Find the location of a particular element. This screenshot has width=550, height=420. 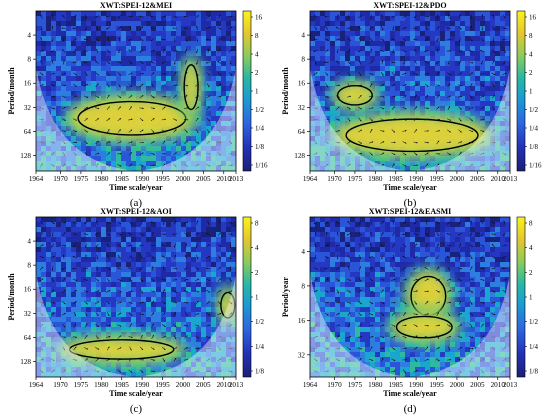

x-tick-label: 1995 is located at coordinates (162, 385).